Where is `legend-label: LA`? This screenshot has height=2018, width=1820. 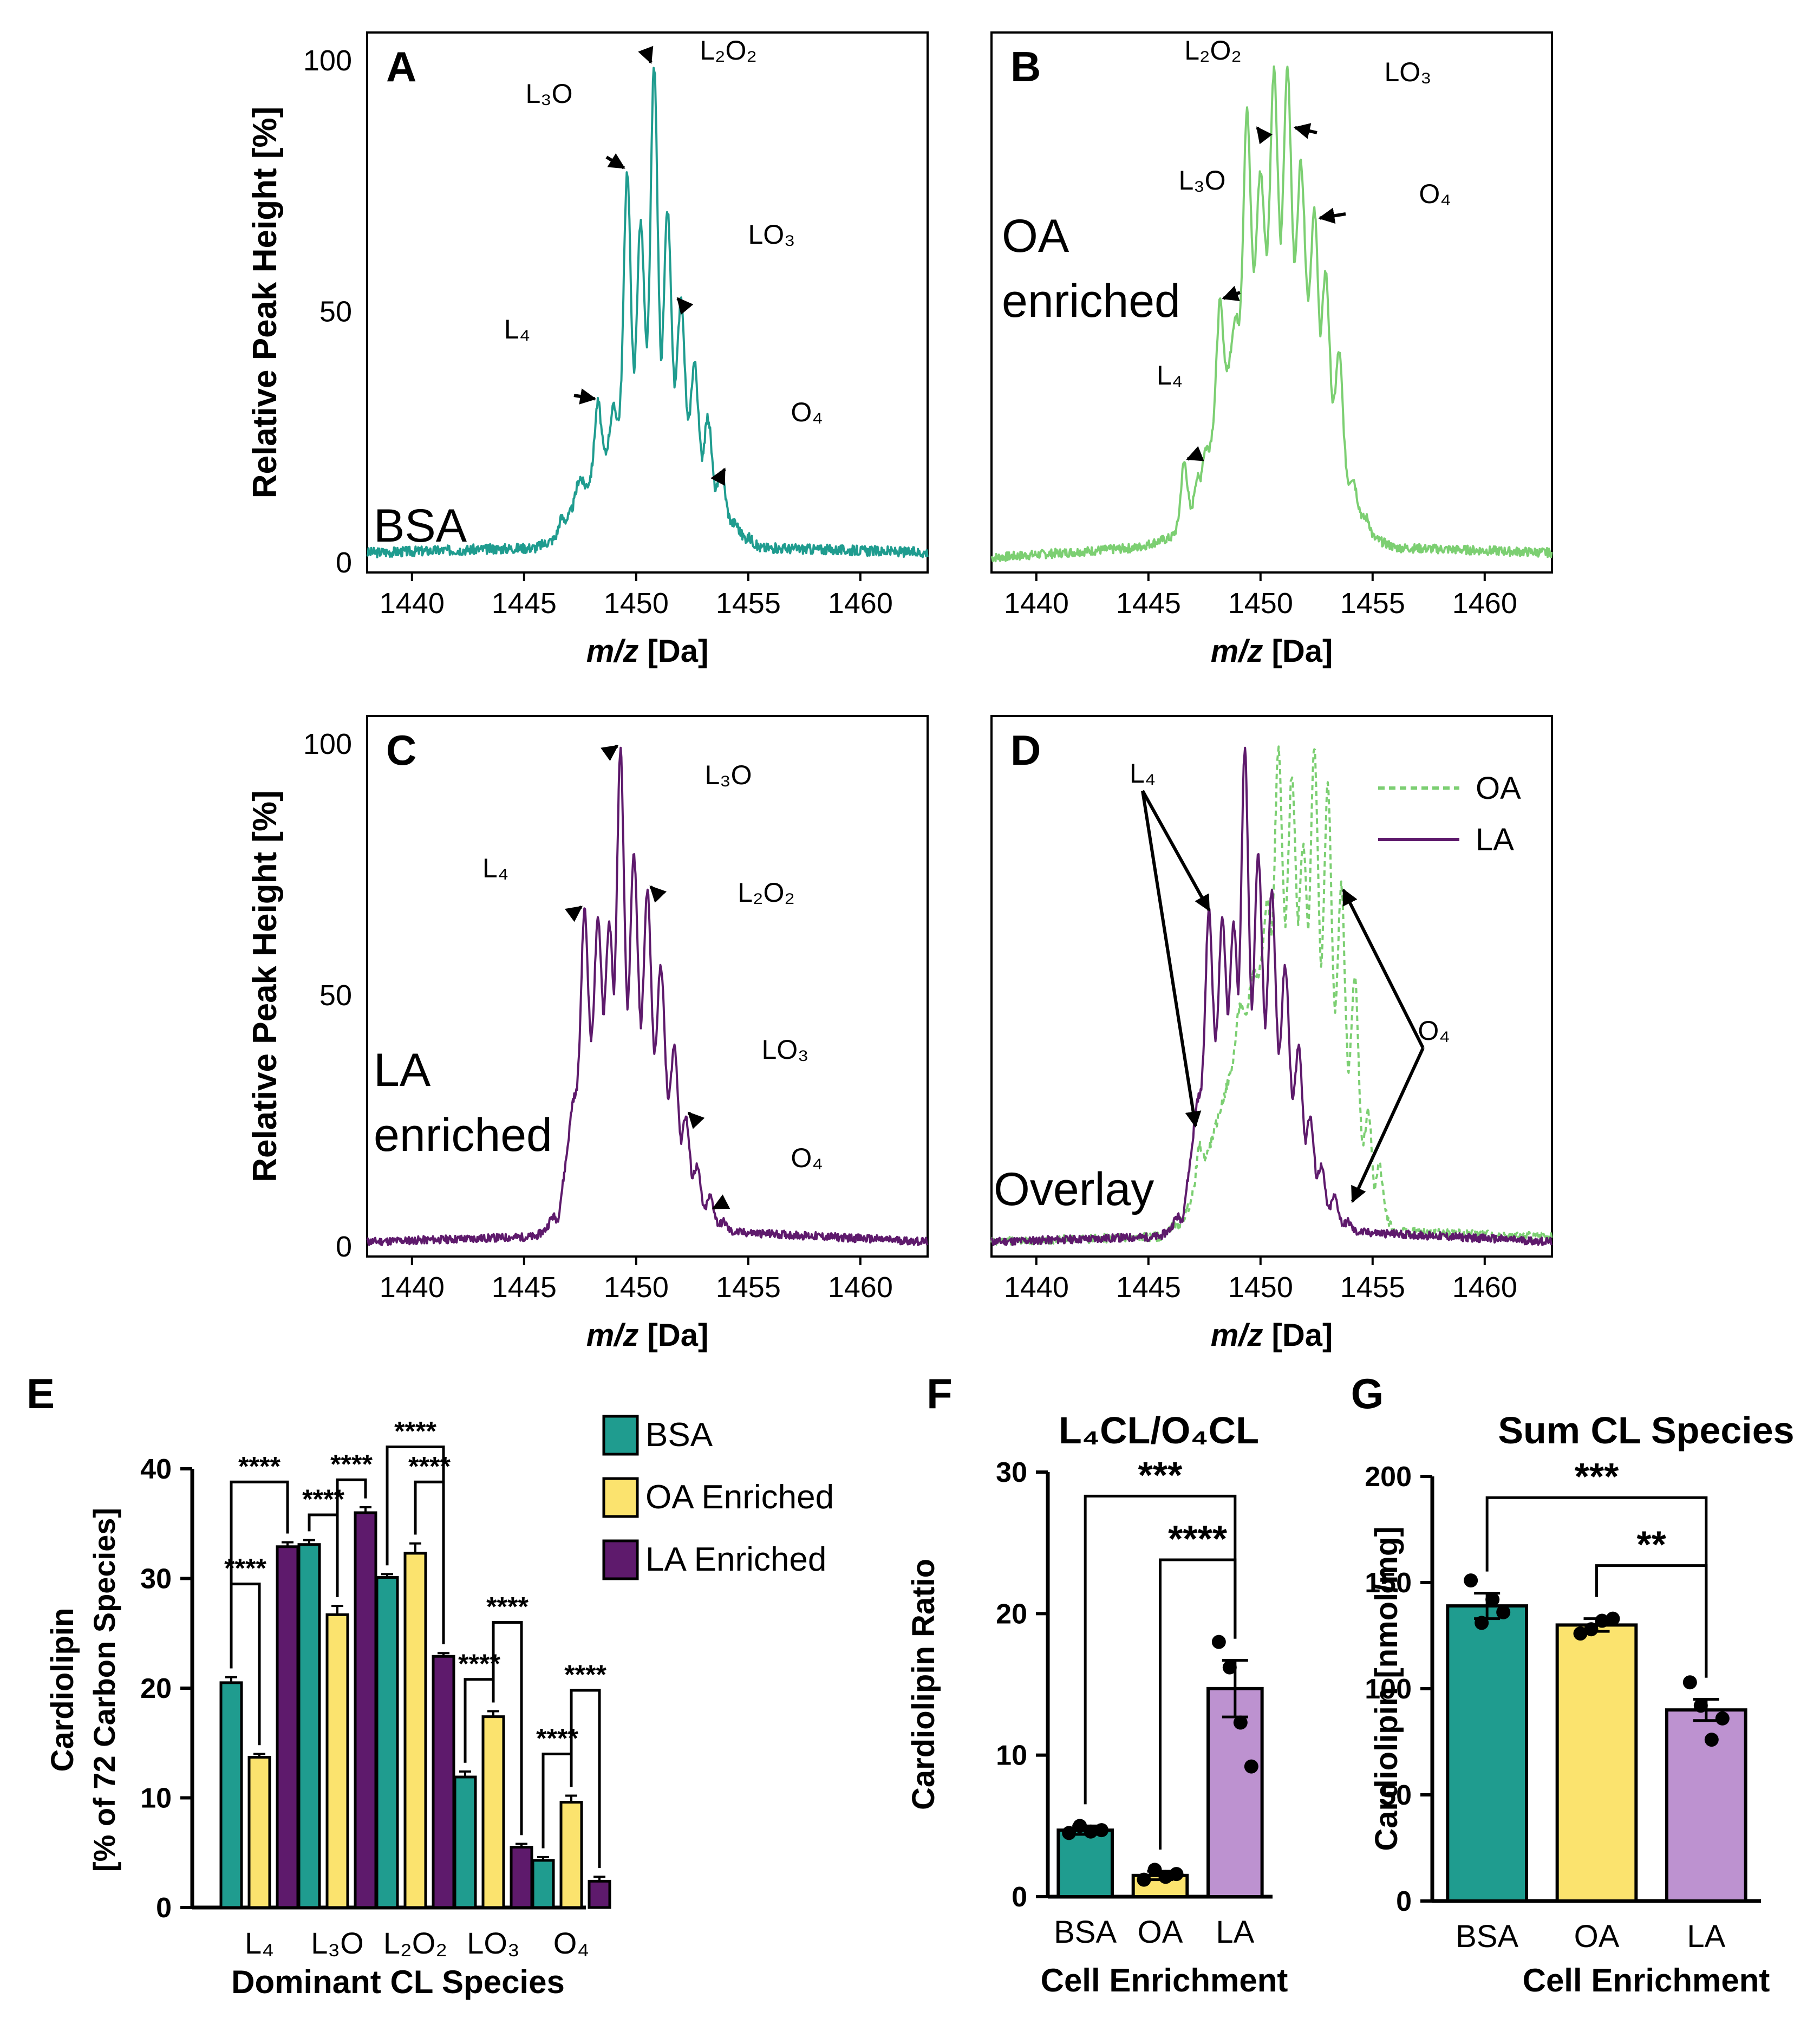 legend-label: LA is located at coordinates (1495, 839).